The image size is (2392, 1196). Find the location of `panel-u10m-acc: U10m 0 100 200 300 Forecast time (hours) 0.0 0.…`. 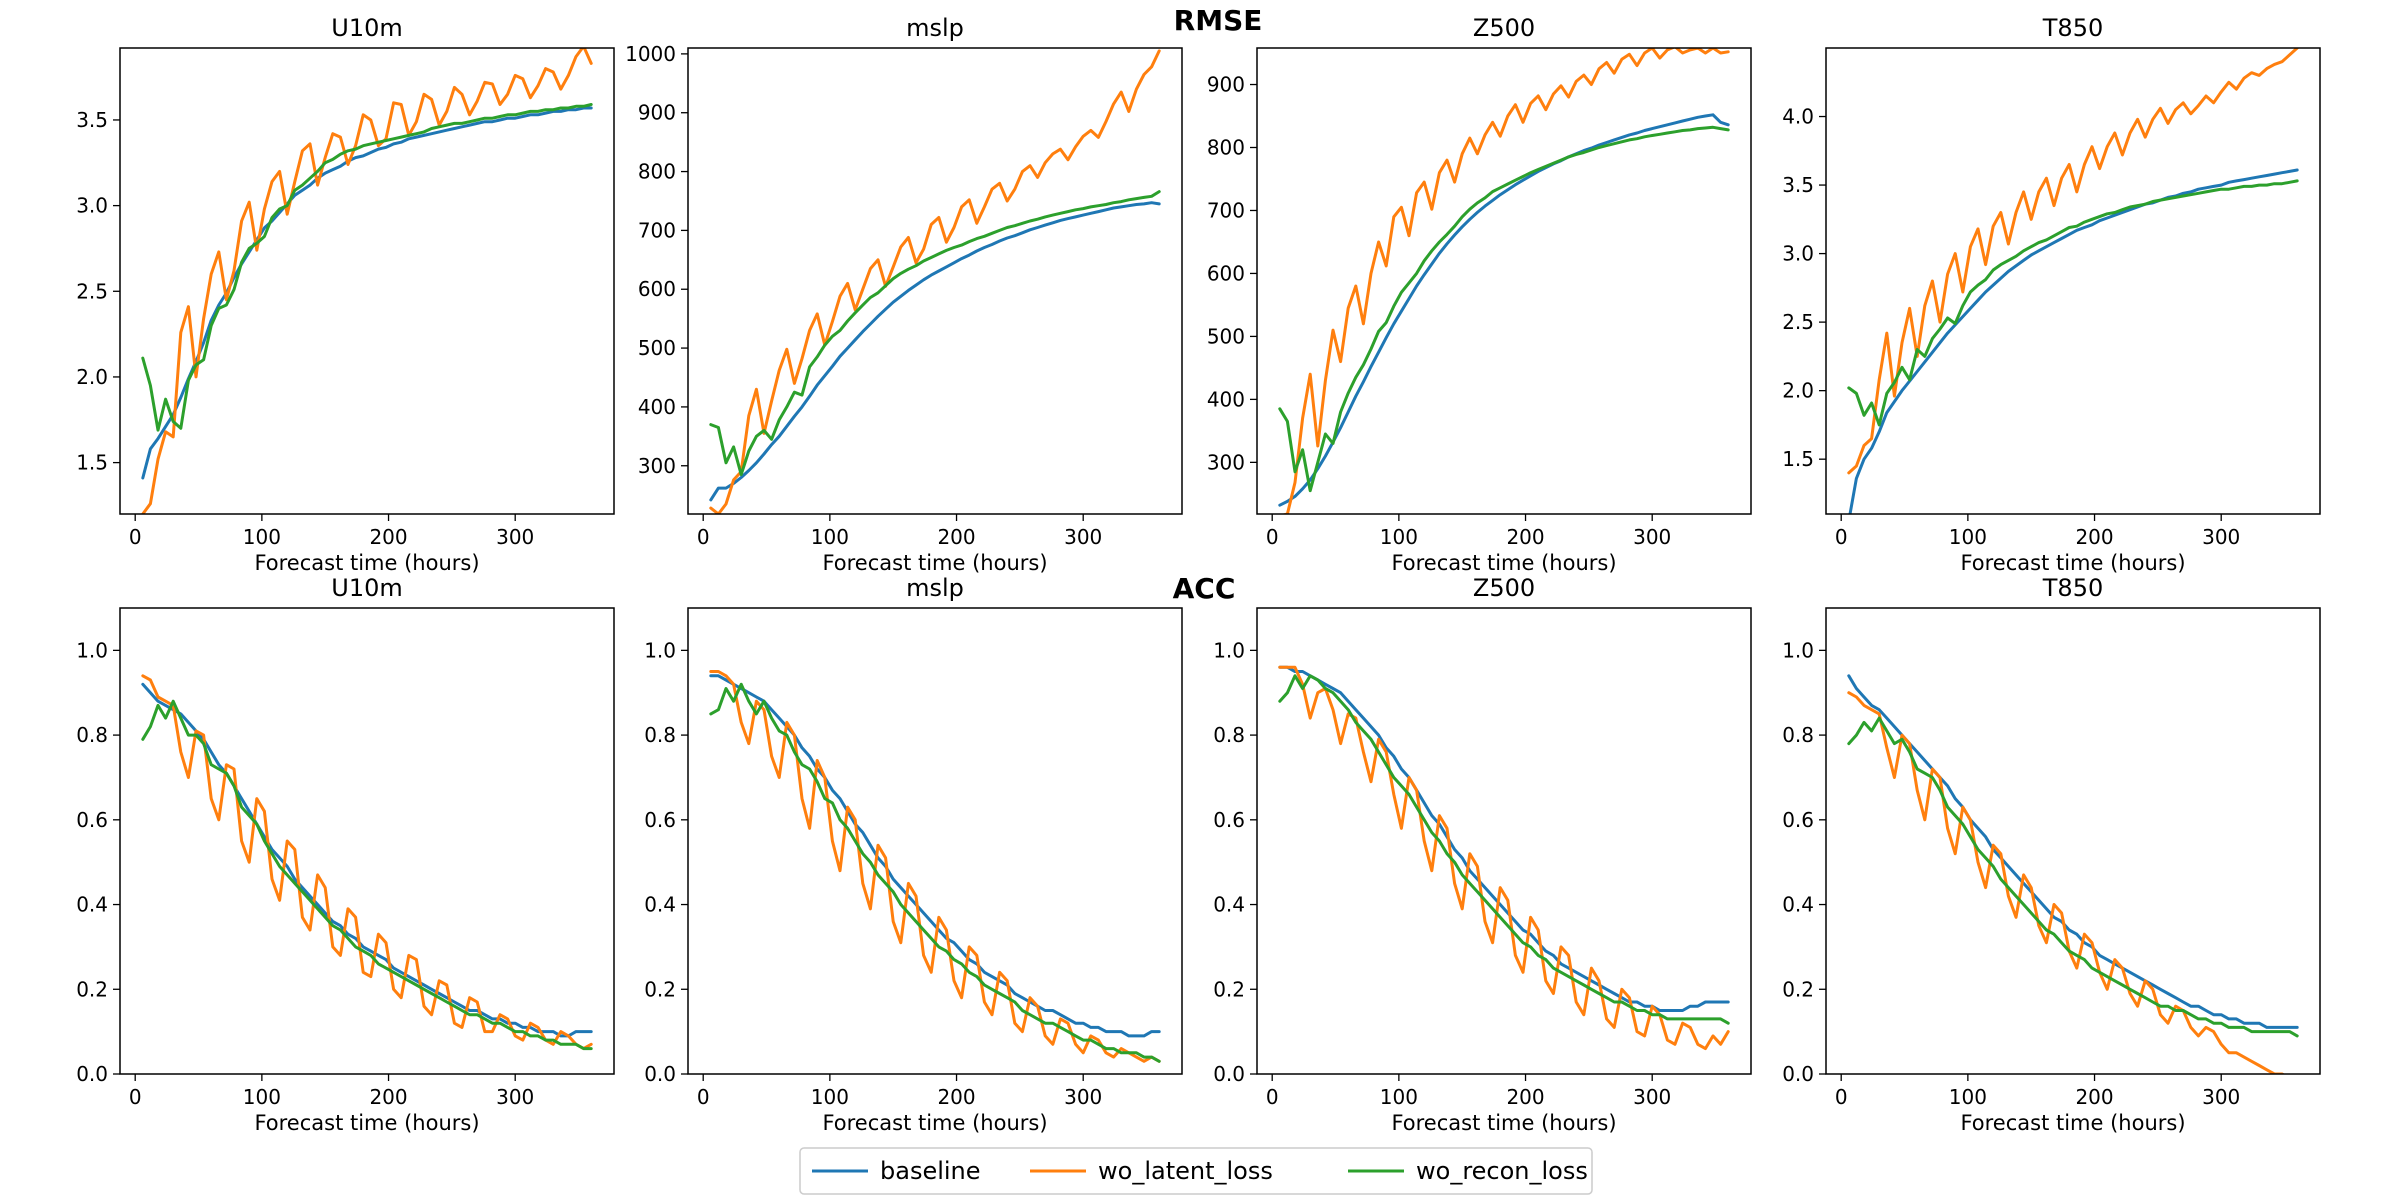

panel-u10m-acc: U10m 0 100 200 300 Forecast time (hours) 0.0 0.… is located at coordinates (345, 854).